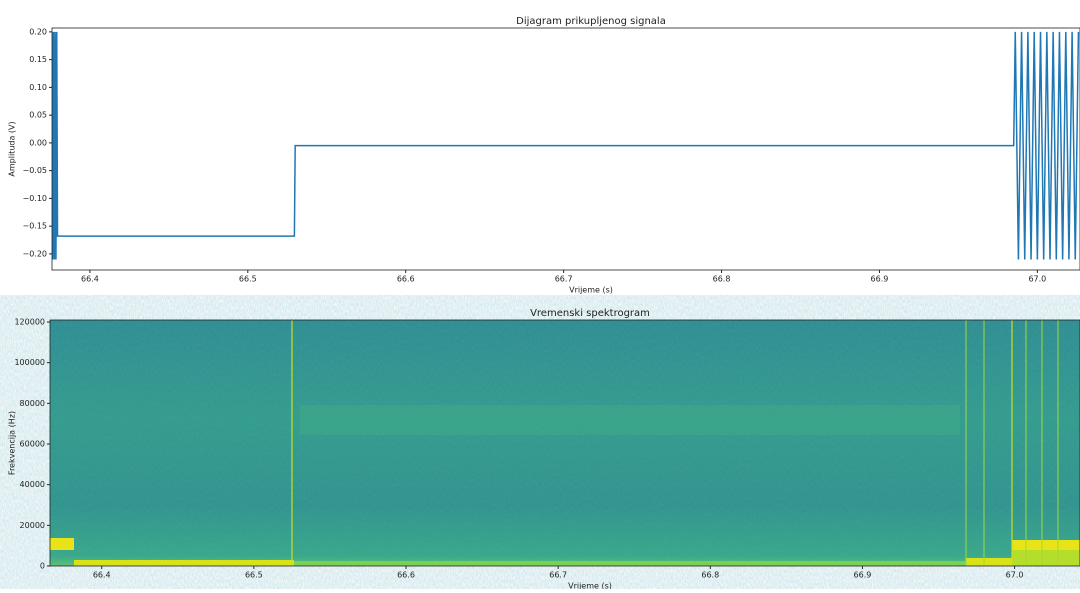 The width and height of the screenshot is (1080, 593). I want to click on y-tick-label: 80000, so click(32, 403).